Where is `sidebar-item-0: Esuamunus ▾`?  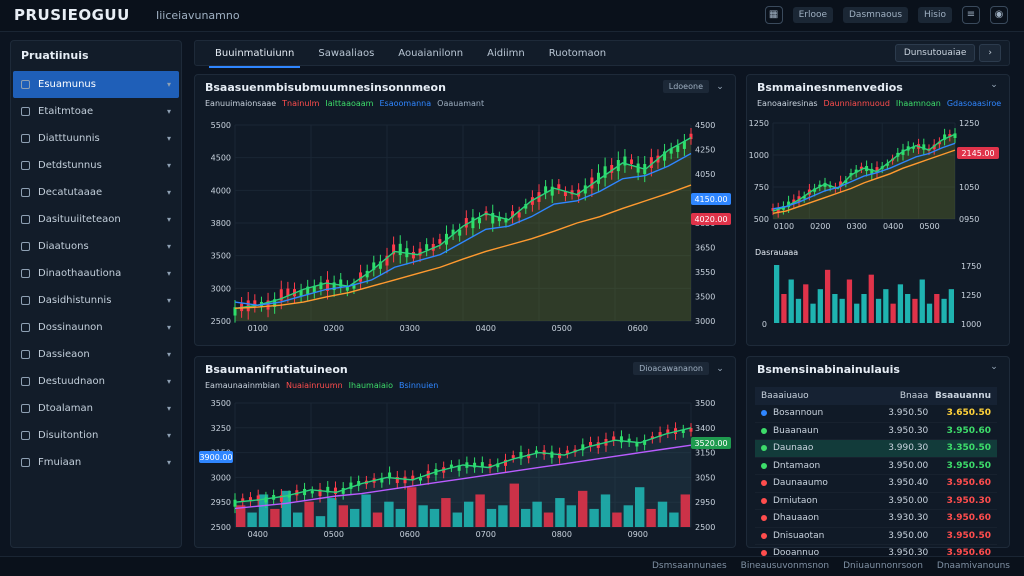
sidebar-item-0: Esuamunus ▾ is located at coordinates (96, 84).